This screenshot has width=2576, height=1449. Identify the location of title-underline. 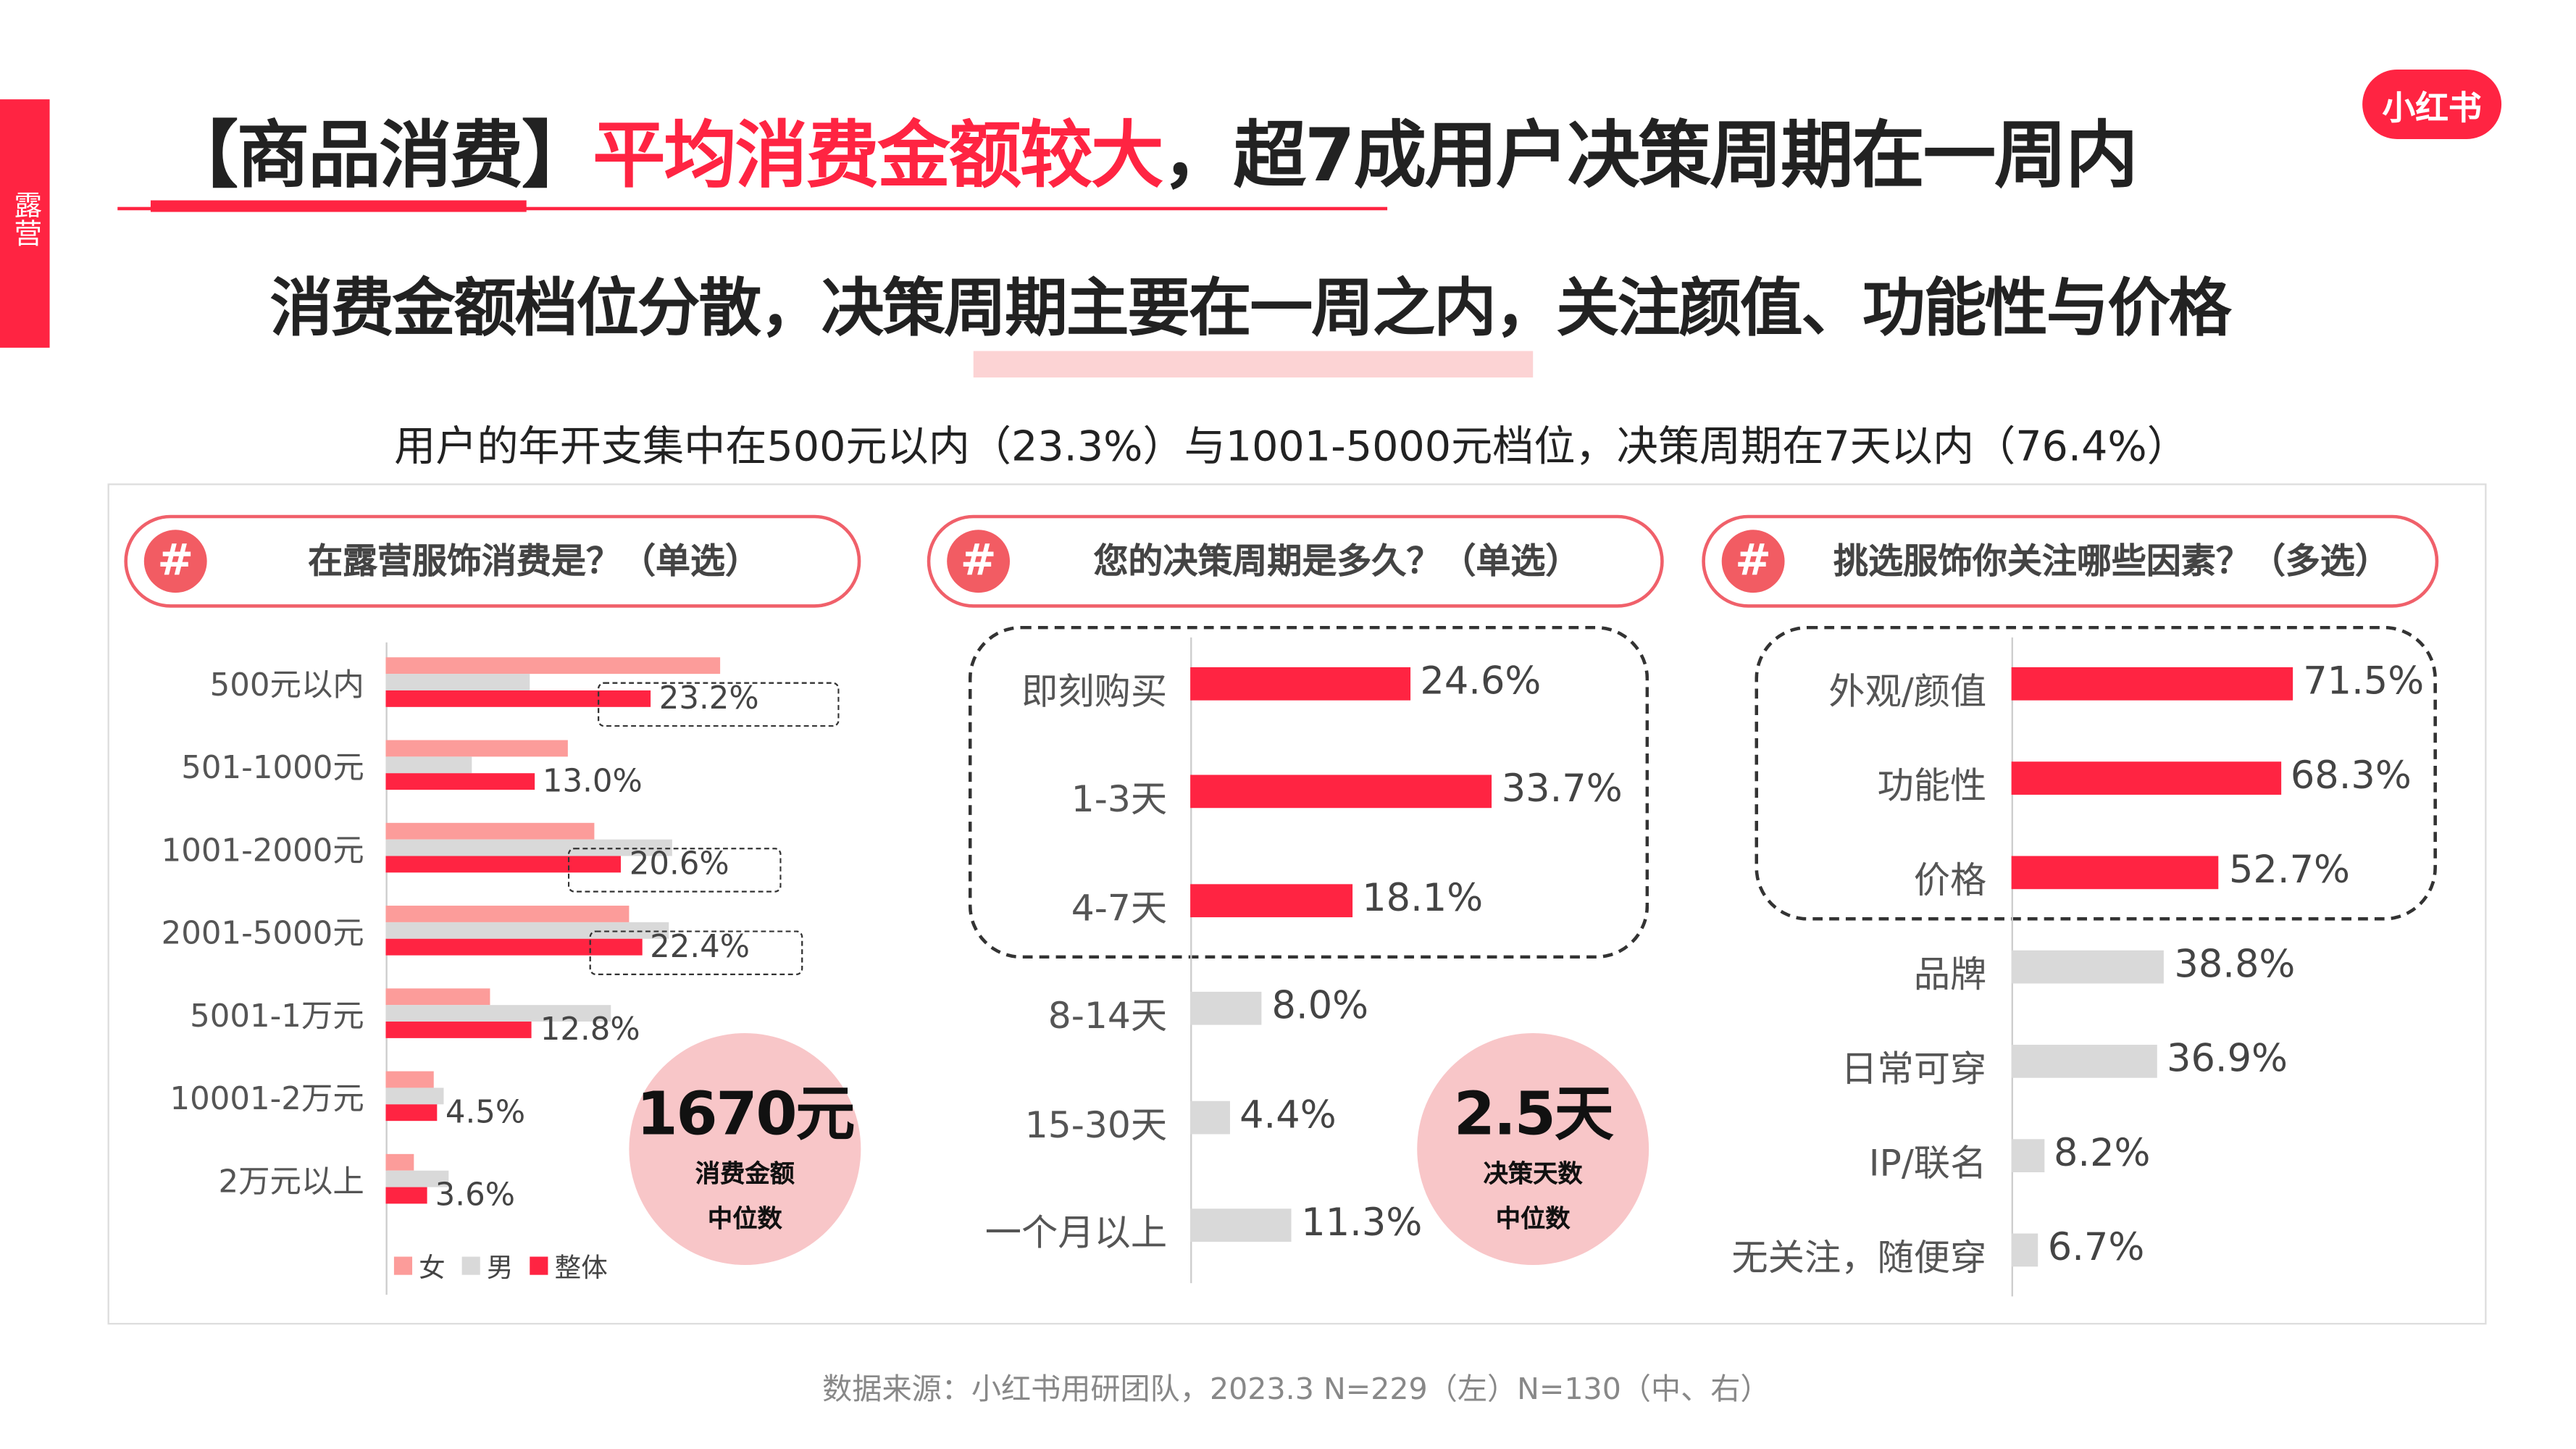
(753, 208).